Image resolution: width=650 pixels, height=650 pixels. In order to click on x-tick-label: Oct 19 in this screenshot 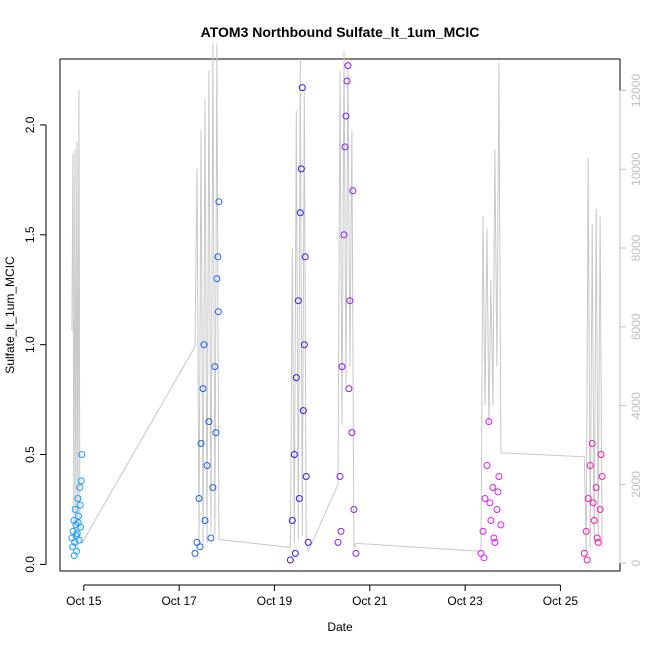, I will do `click(275, 601)`.